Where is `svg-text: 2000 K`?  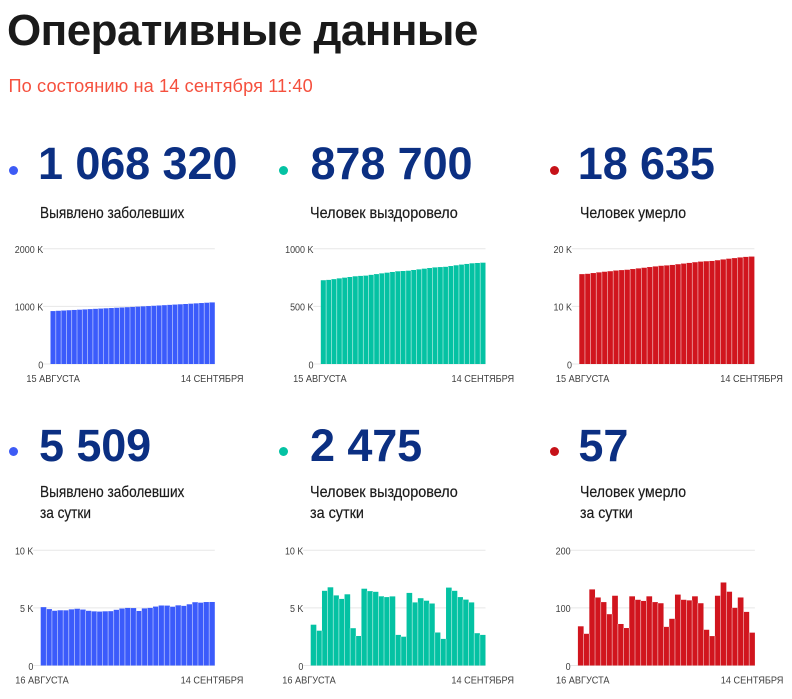 svg-text: 2000 K is located at coordinates (29, 251).